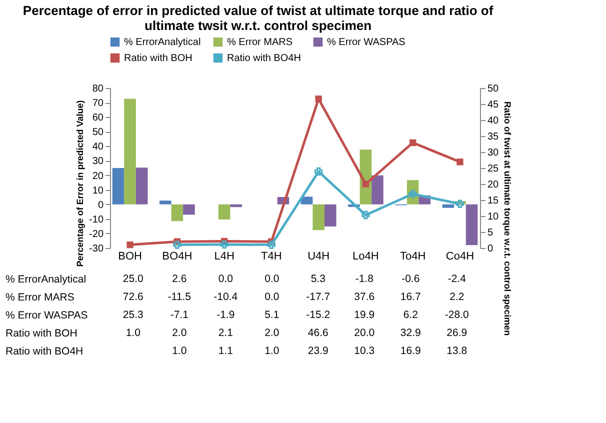  Describe the element at coordinates (264, 58) in the screenshot. I see `legend-label: Ratio with BO4H` at that location.